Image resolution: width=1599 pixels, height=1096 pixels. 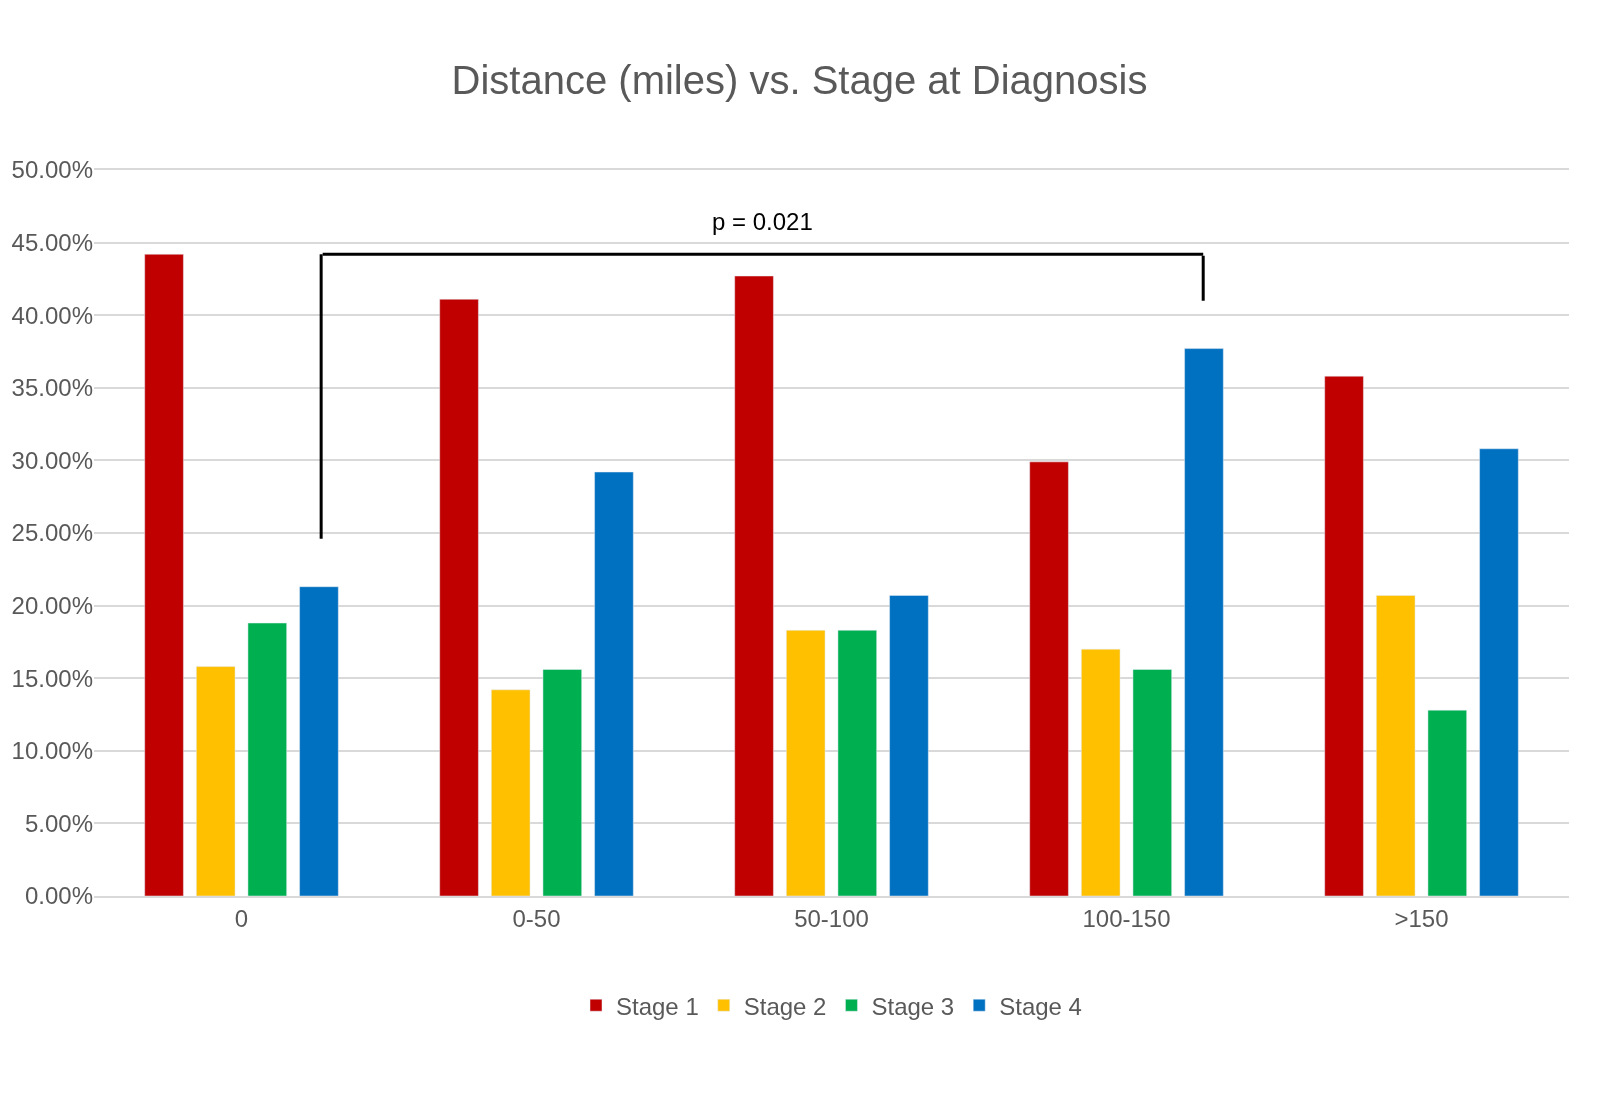 What do you see at coordinates (52, 460) in the screenshot?
I see `y-tick-label: 30.00%` at bounding box center [52, 460].